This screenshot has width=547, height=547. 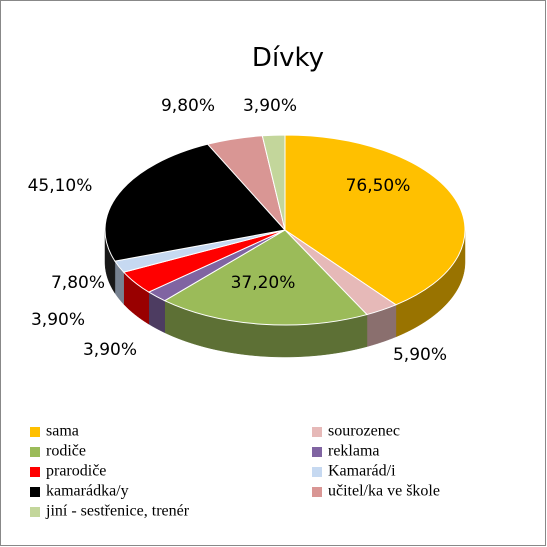 What do you see at coordinates (188, 106) in the screenshot?
I see `data-label: 9,80%` at bounding box center [188, 106].